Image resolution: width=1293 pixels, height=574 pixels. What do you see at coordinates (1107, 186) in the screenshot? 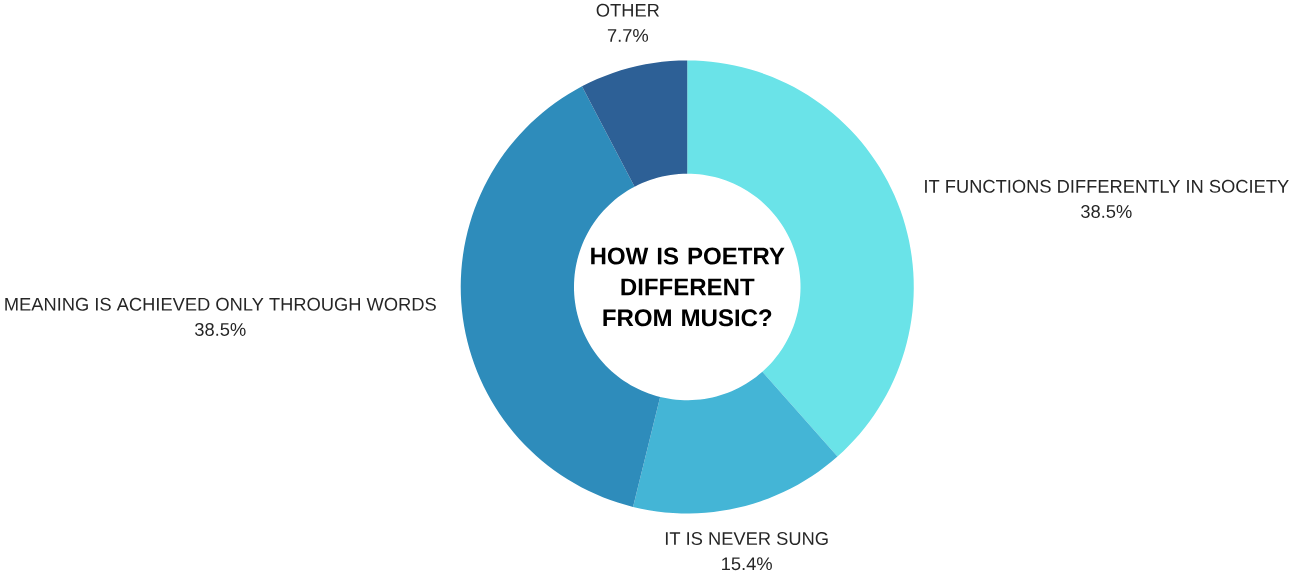
I see `slice-label: IT FUNCTIONS DIFFERENTLY IN SOCIETY` at bounding box center [1107, 186].